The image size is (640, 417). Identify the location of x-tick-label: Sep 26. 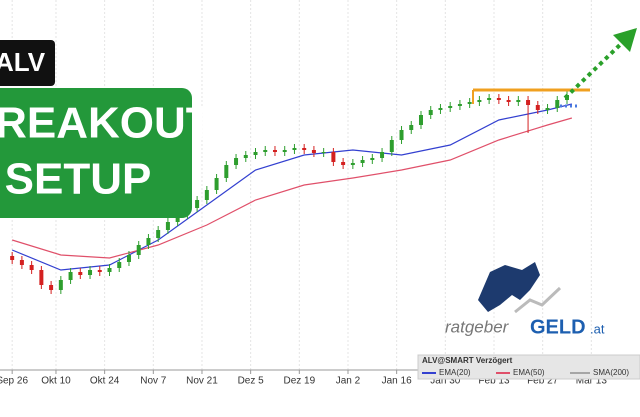
(14, 381).